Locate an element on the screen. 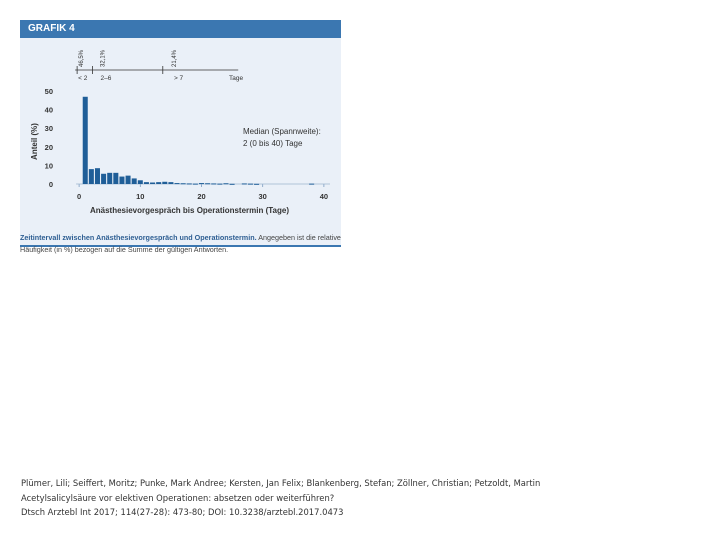 This screenshot has width=720, height=540. x-tick-label: 0 is located at coordinates (79, 196).